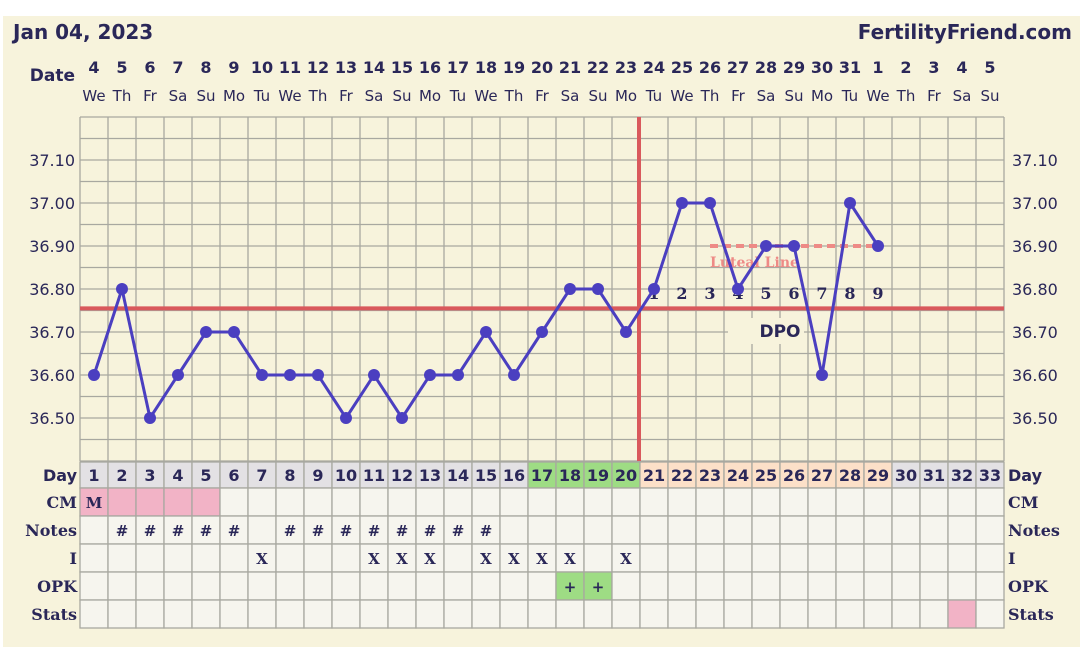  I want to click on date-label: 1, so click(877, 67).